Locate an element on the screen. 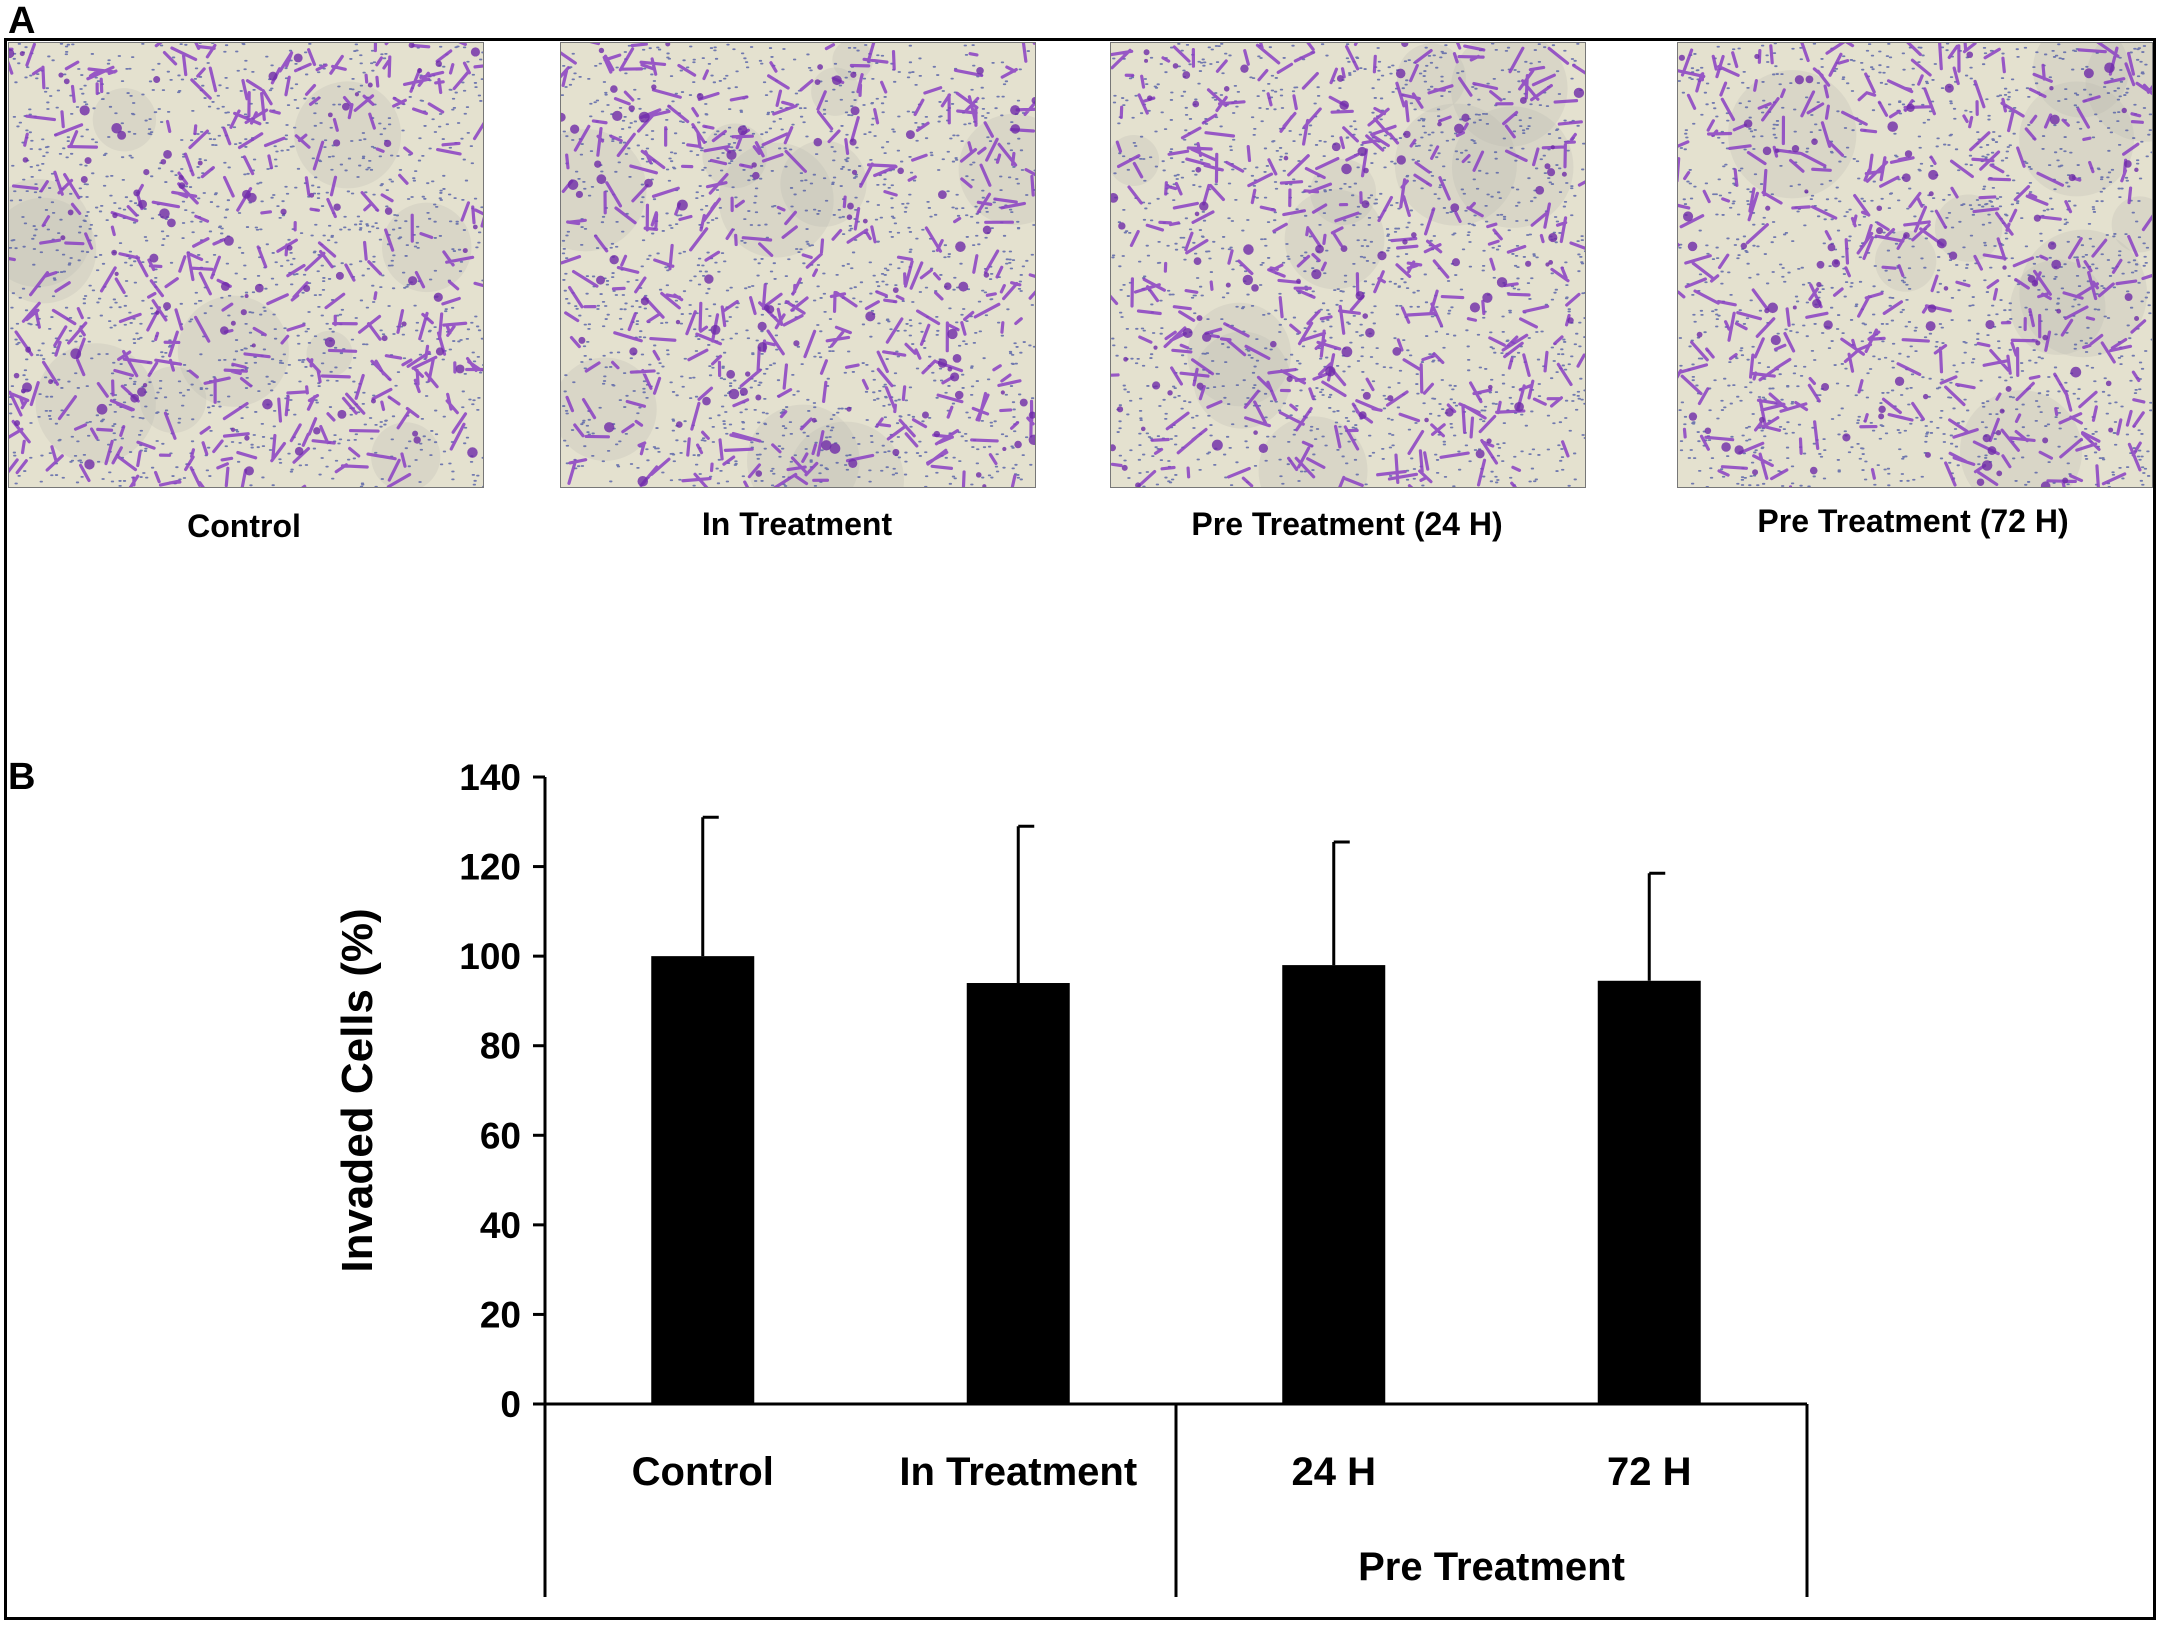 The height and width of the screenshot is (1626, 2161). micrograph-control is located at coordinates (246, 265).